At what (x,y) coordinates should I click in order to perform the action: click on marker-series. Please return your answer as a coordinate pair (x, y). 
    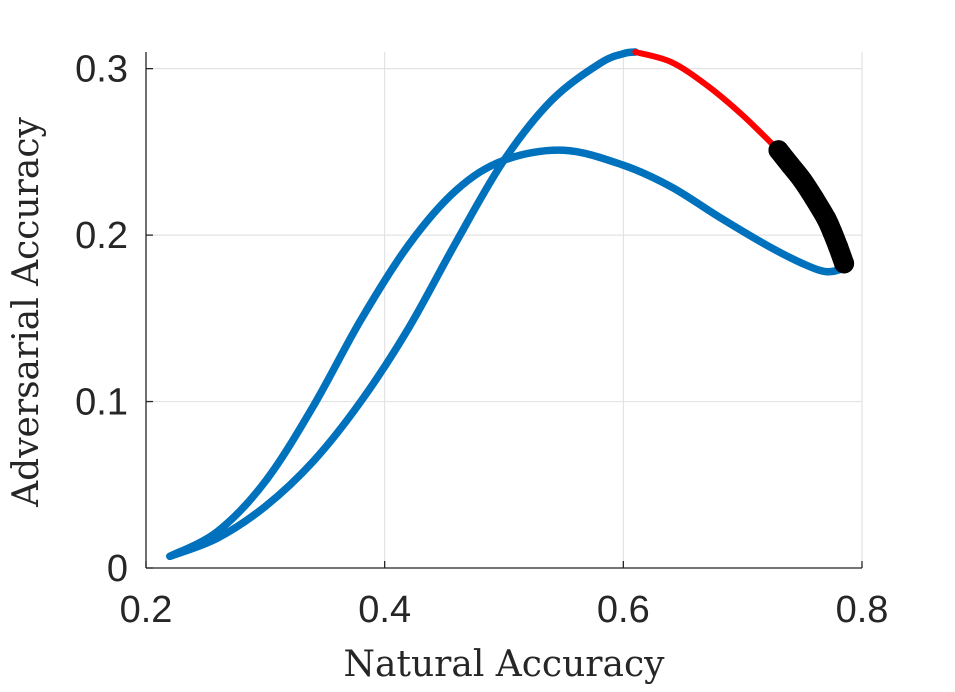
    Looking at the image, I should click on (811, 207).